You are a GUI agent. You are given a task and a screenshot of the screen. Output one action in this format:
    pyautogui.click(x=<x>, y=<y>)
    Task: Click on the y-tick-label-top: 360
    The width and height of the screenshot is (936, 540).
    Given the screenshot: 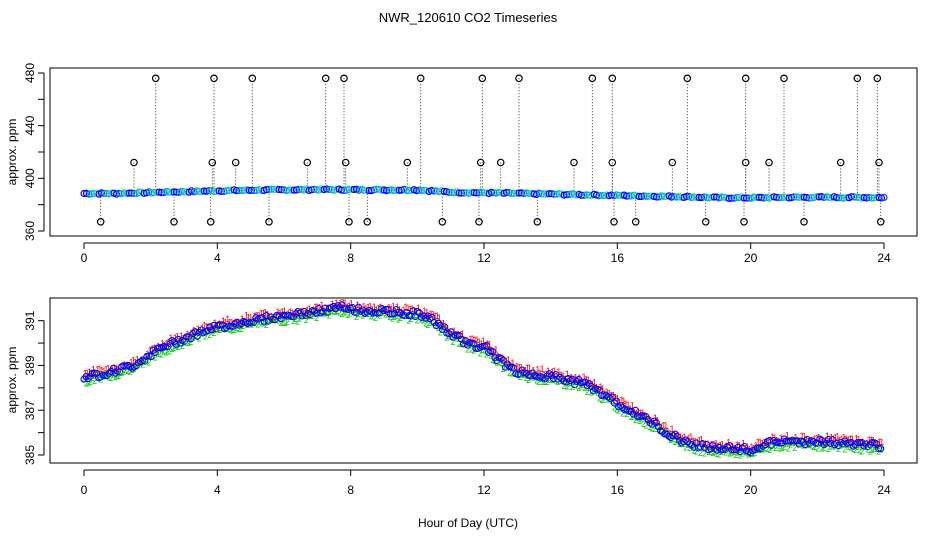 What is the action you would take?
    pyautogui.click(x=30, y=231)
    